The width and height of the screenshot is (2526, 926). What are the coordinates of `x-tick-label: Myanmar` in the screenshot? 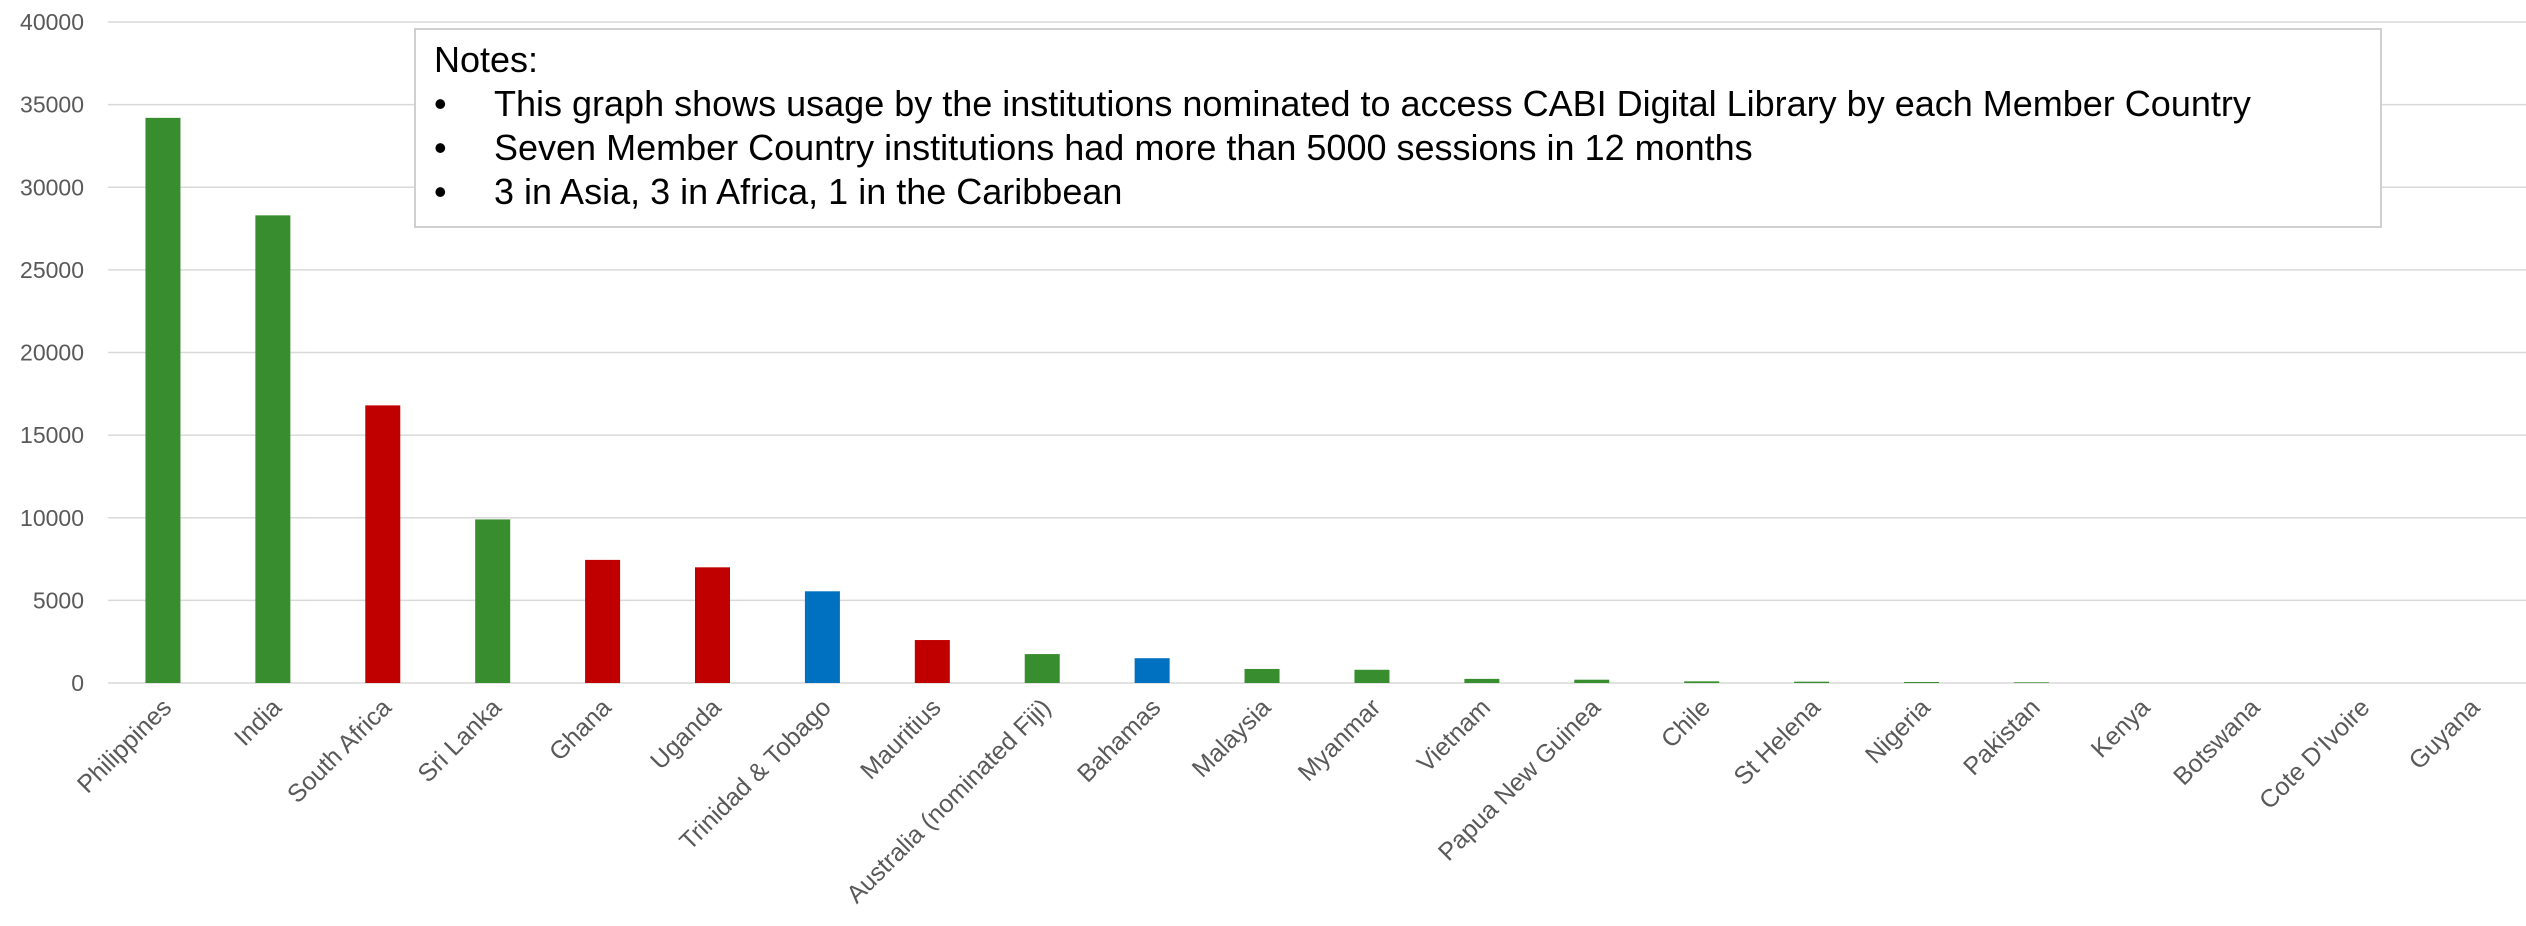 It's located at (1339, 739).